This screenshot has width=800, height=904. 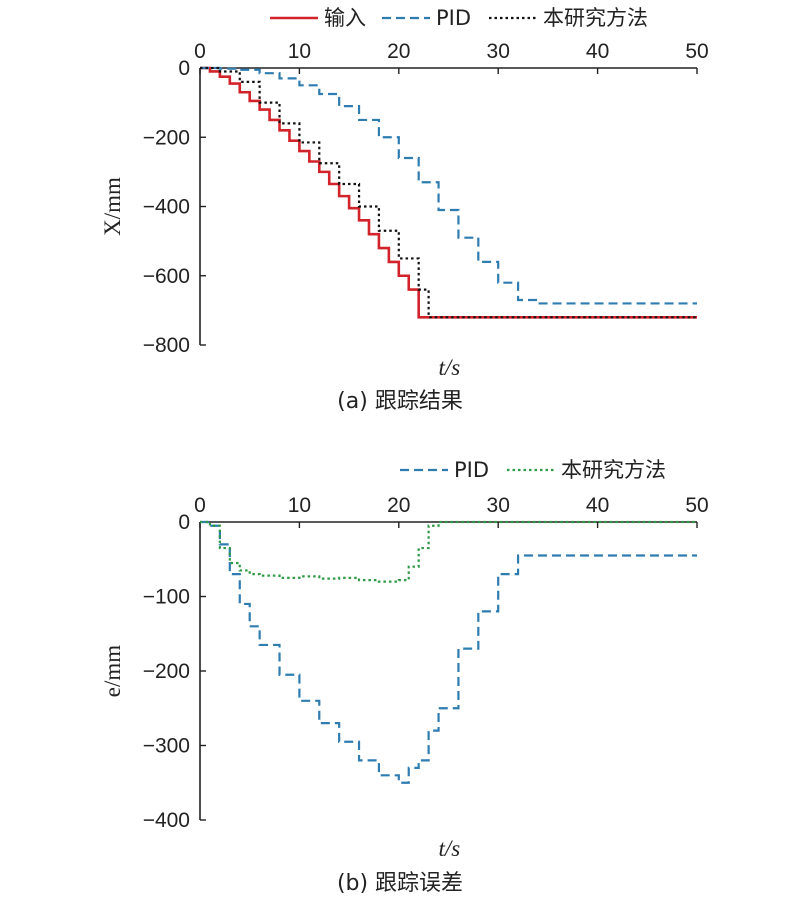 I want to click on legend-label-0: PID, so click(x=471, y=470).